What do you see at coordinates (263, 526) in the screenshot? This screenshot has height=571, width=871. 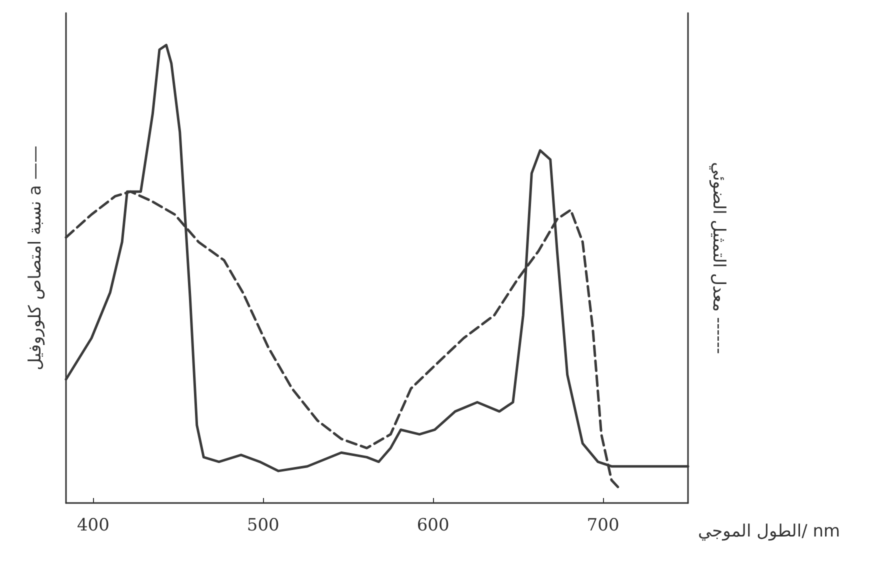 I see `x-tick-label: 500` at bounding box center [263, 526].